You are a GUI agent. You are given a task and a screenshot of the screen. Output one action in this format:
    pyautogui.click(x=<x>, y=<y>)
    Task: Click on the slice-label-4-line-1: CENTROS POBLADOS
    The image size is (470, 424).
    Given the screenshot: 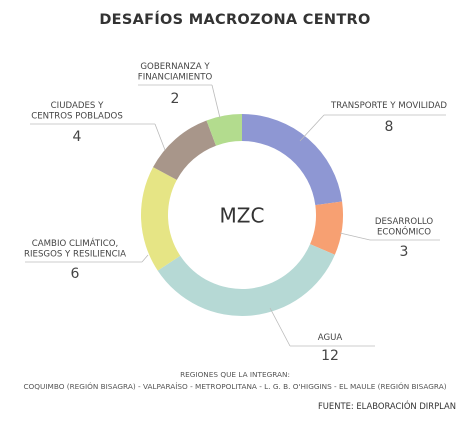 What is the action you would take?
    pyautogui.click(x=77, y=117)
    